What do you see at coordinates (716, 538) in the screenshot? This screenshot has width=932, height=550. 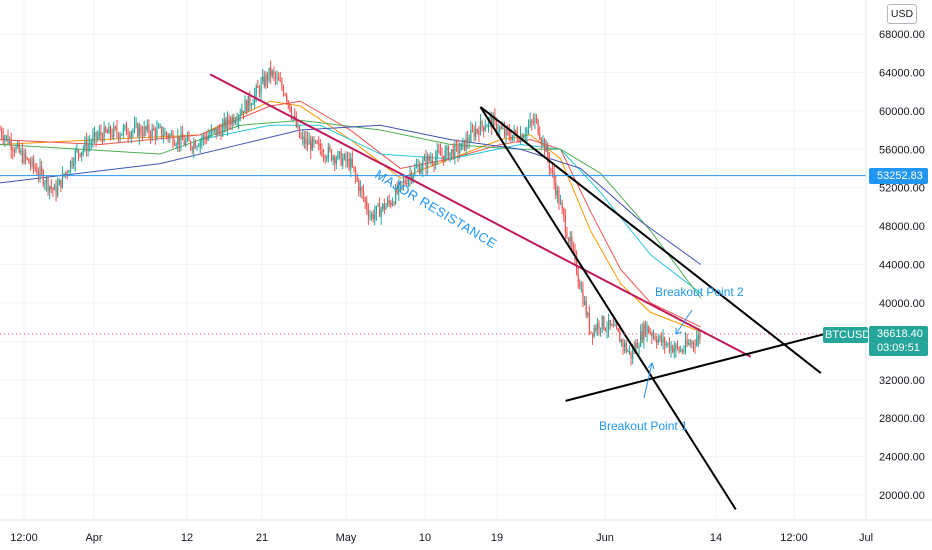 I see `x-tick-label: 14` at bounding box center [716, 538].